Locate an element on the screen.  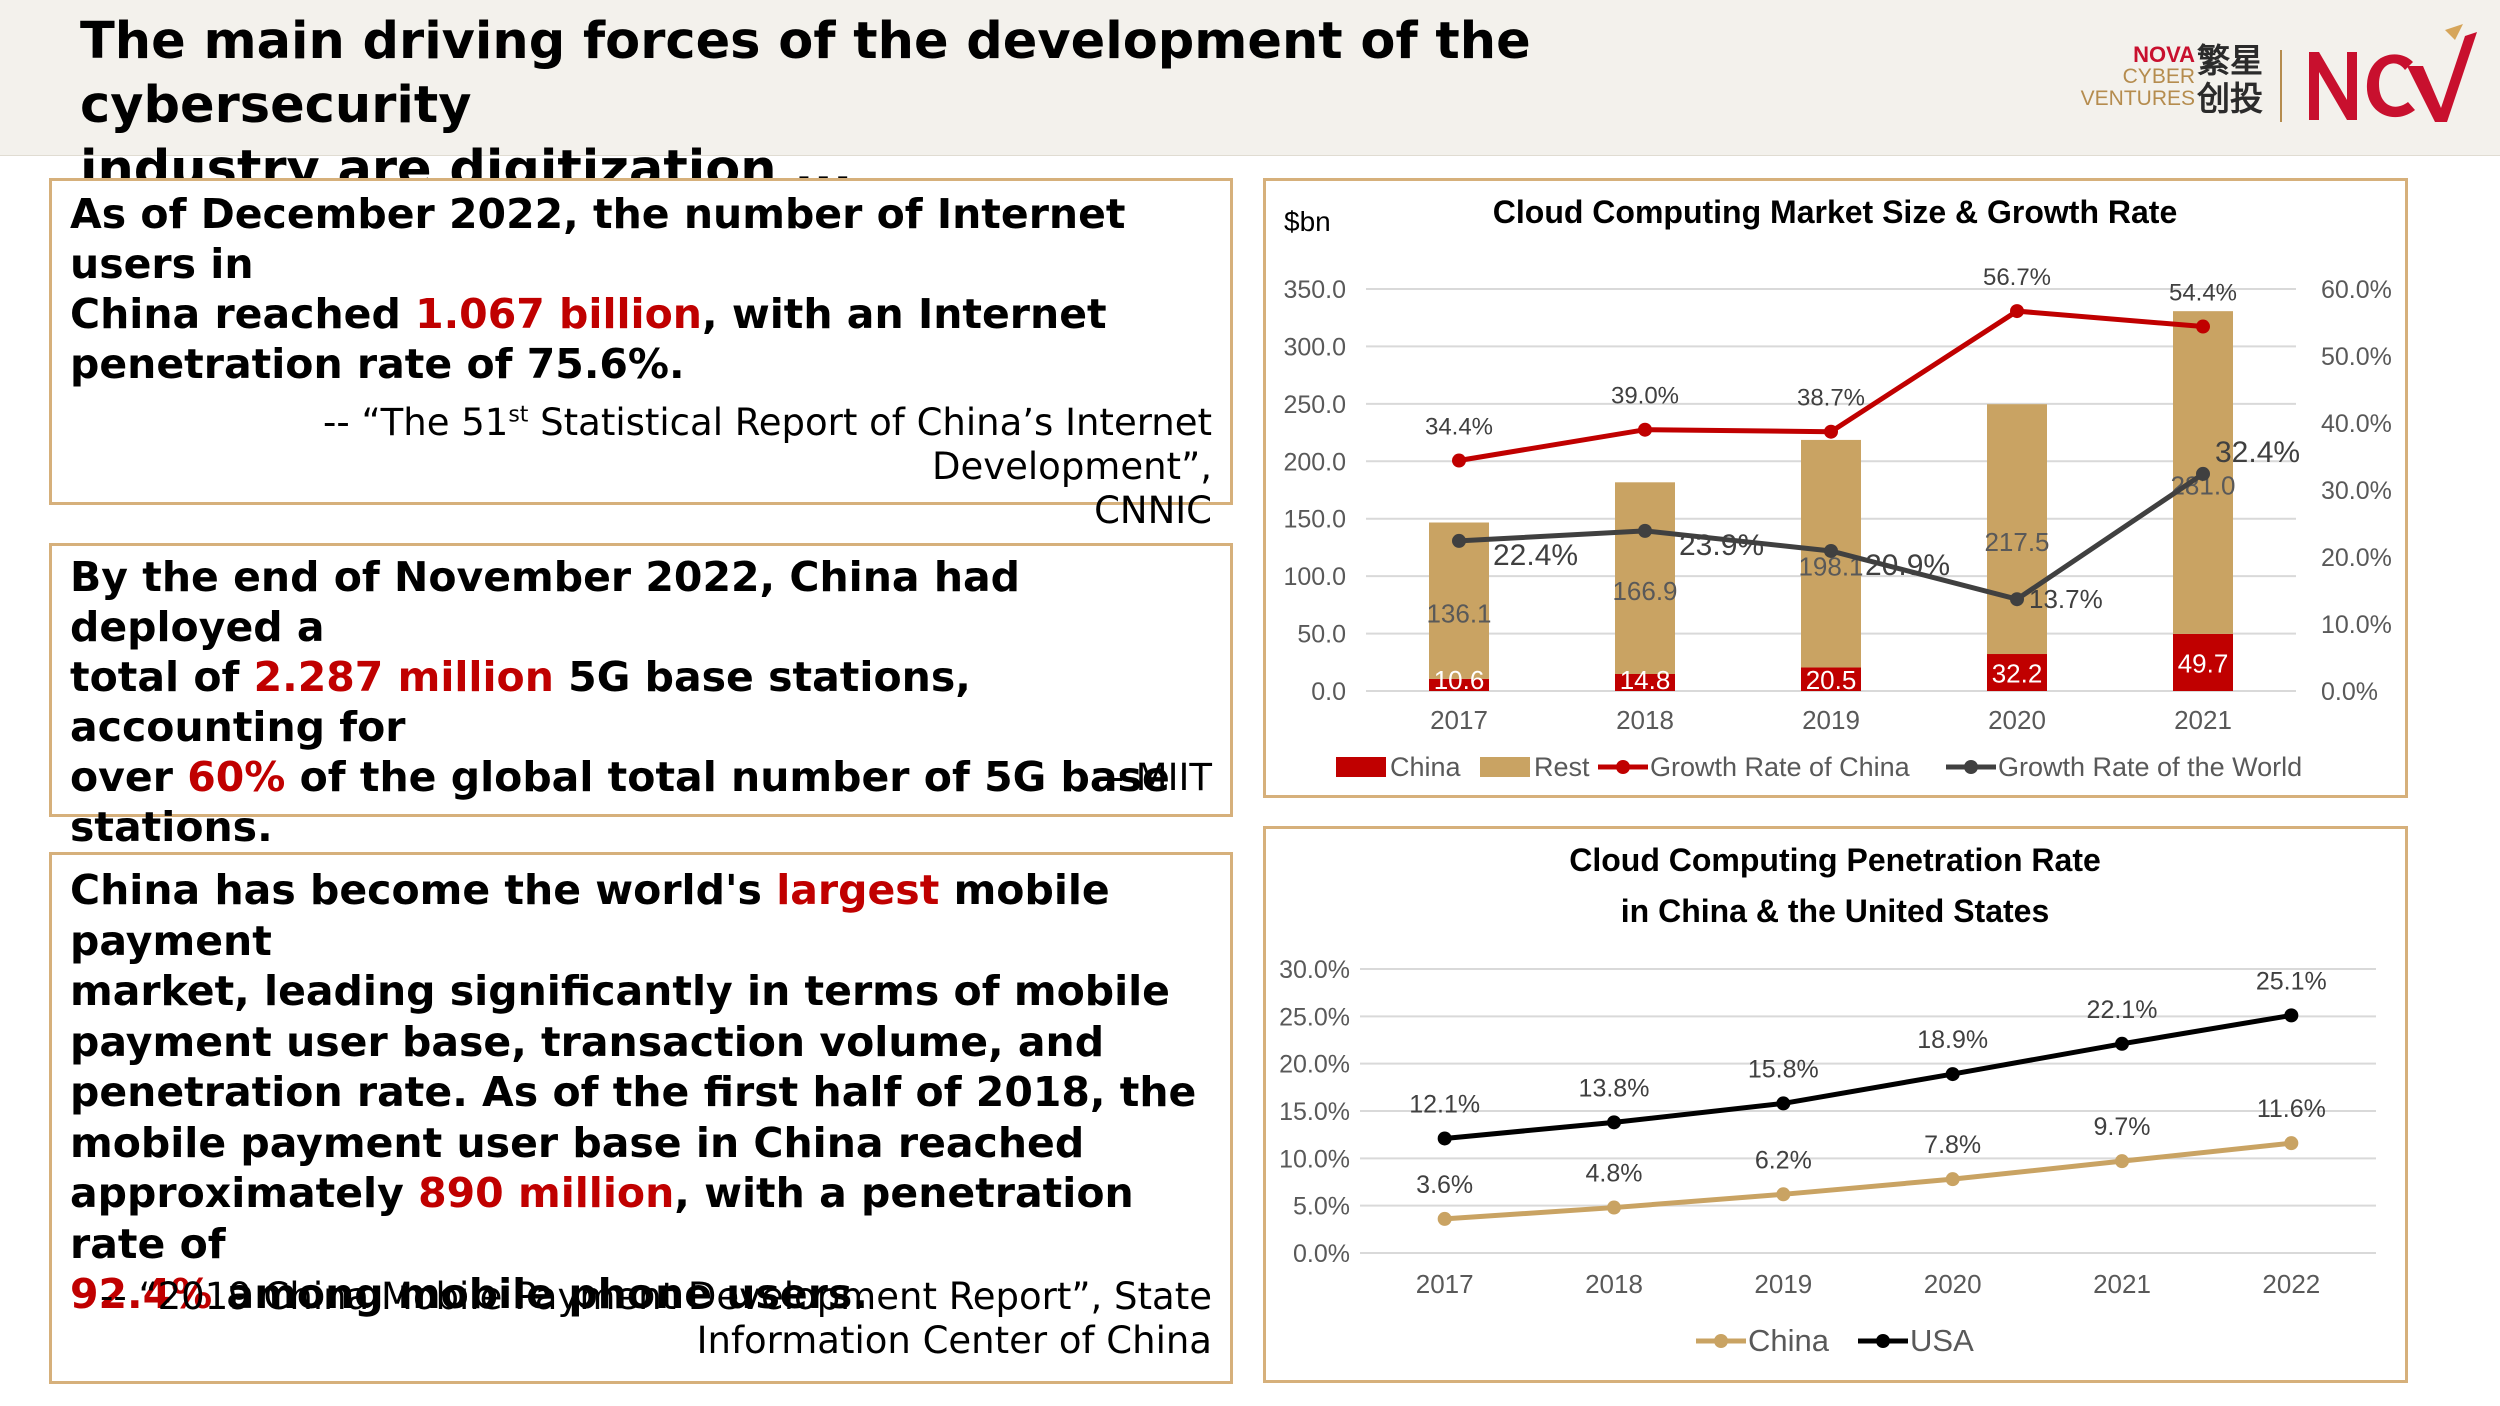
highlight-internet-users: 1.067 billion is located at coordinates (558, 314).